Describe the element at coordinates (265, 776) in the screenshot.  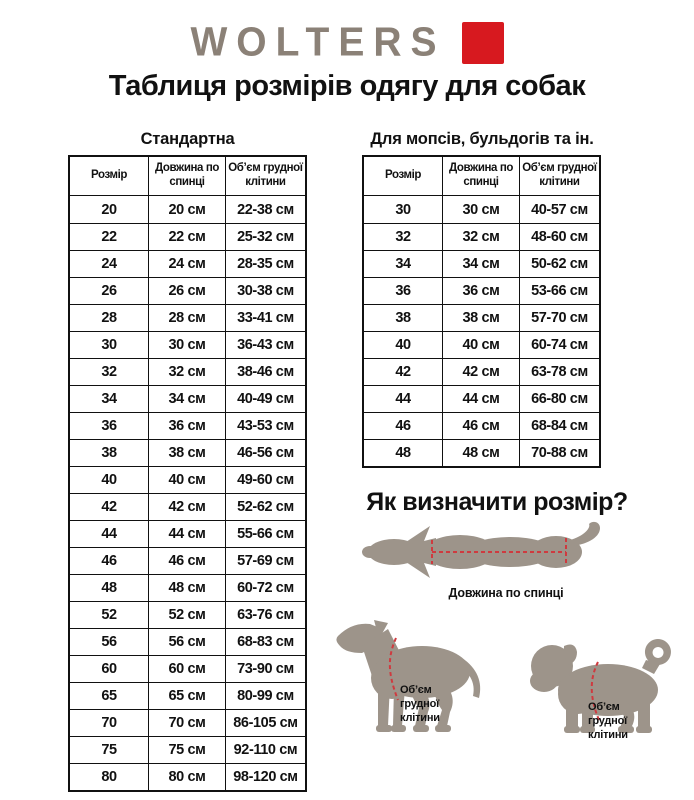
I see `table-cell: 98-120 см` at that location.